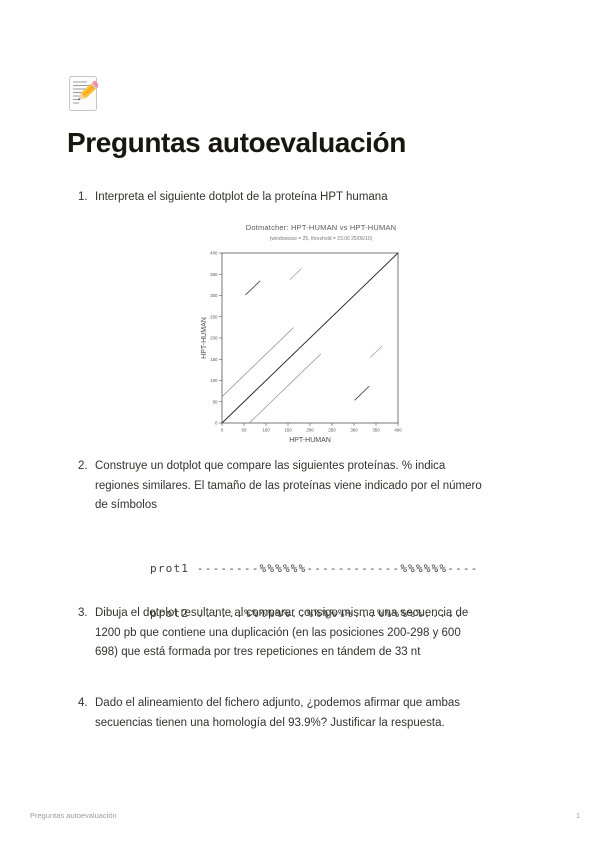 The image size is (600, 848). What do you see at coordinates (321, 227) in the screenshot?
I see `chart-title: Dotmatcher: HPT-HUMAN vs HPT-HUMAN` at bounding box center [321, 227].